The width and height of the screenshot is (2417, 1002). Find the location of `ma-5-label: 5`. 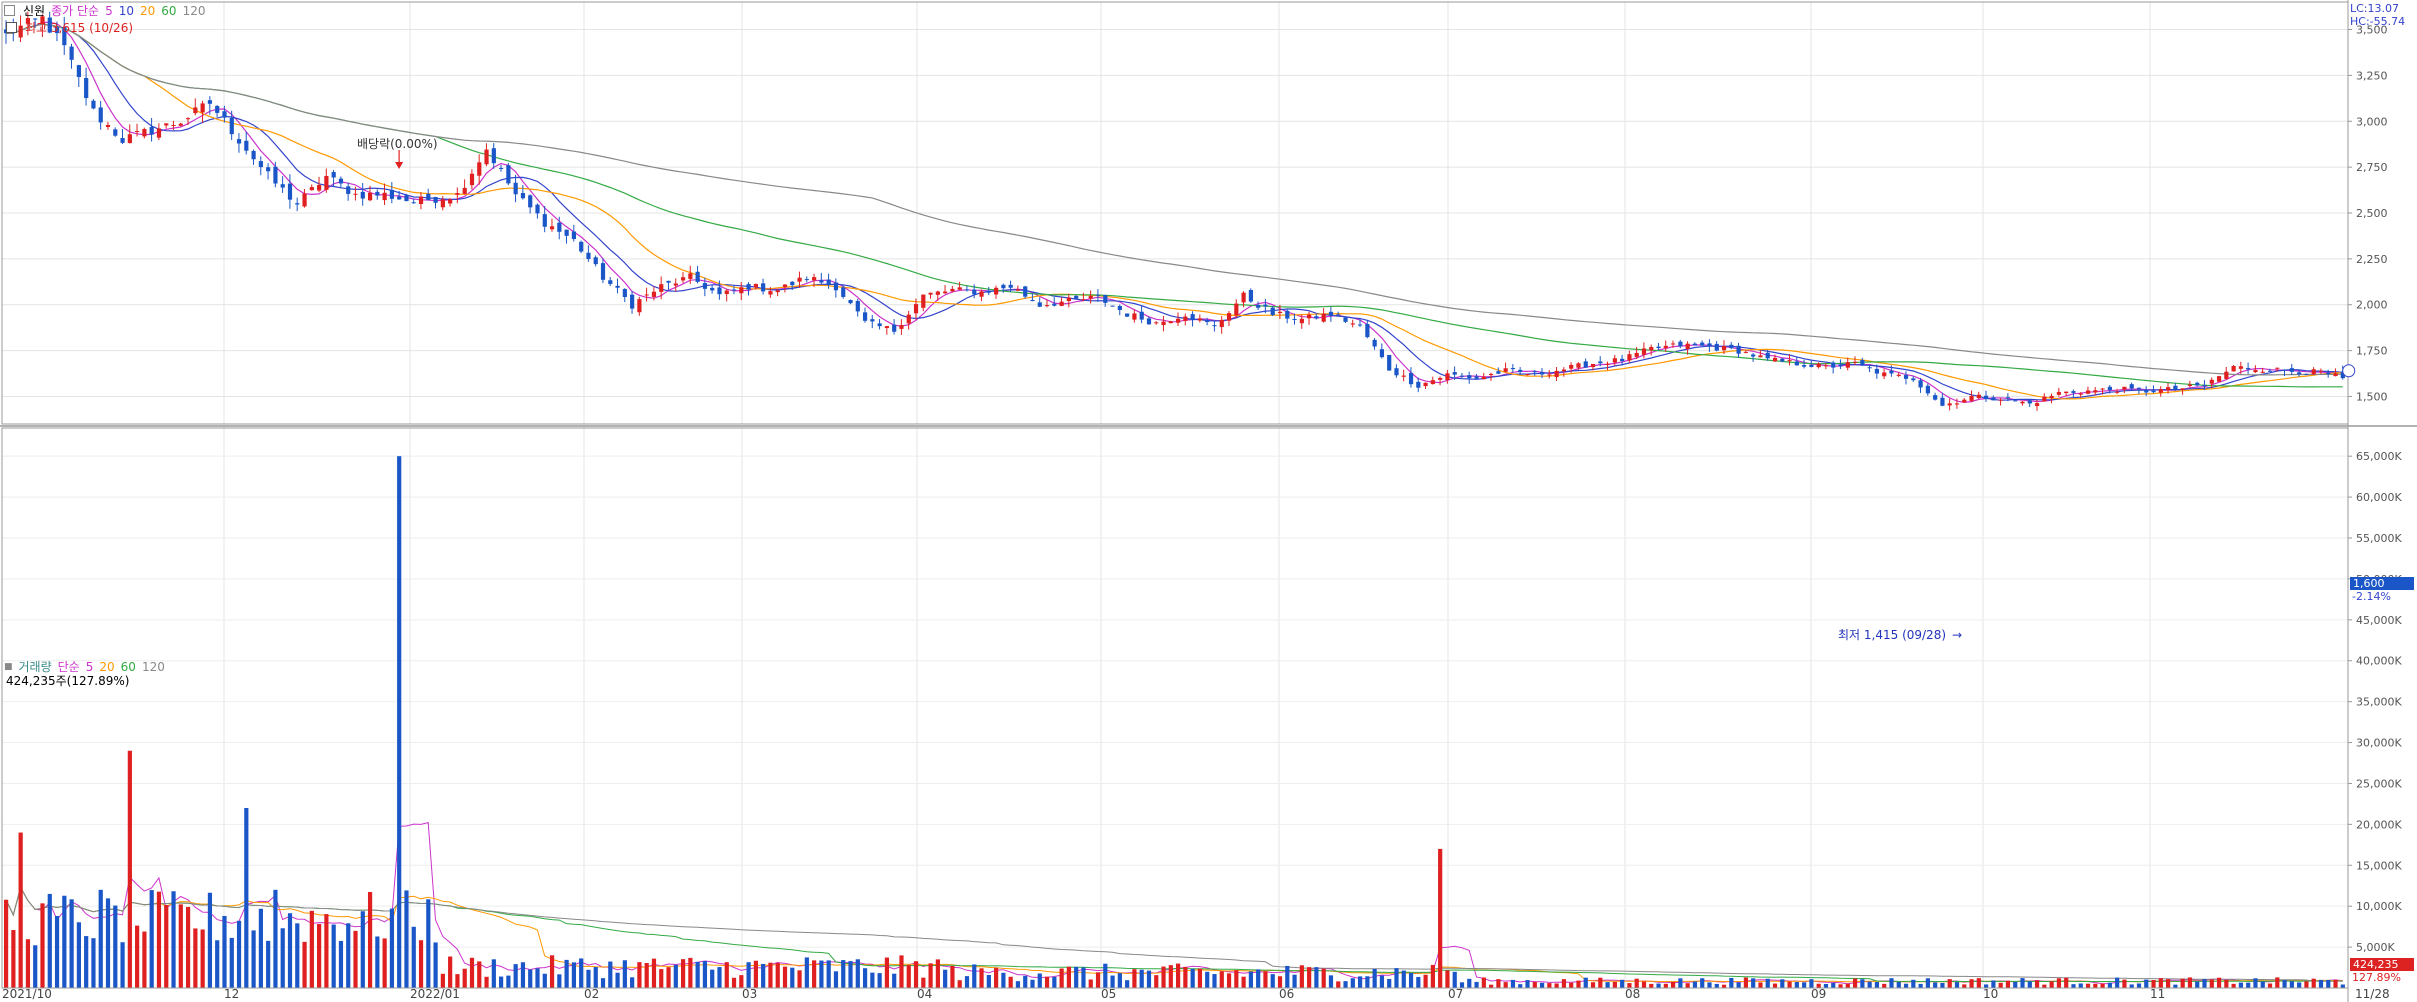

ma-5-label: 5 is located at coordinates (109, 10).